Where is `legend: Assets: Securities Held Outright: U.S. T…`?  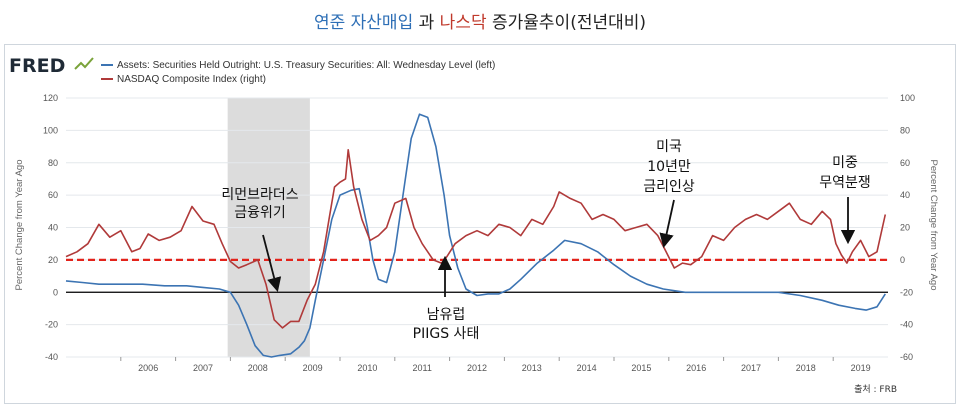 legend: Assets: Securities Held Outright: U.S. T… is located at coordinates (298, 72).